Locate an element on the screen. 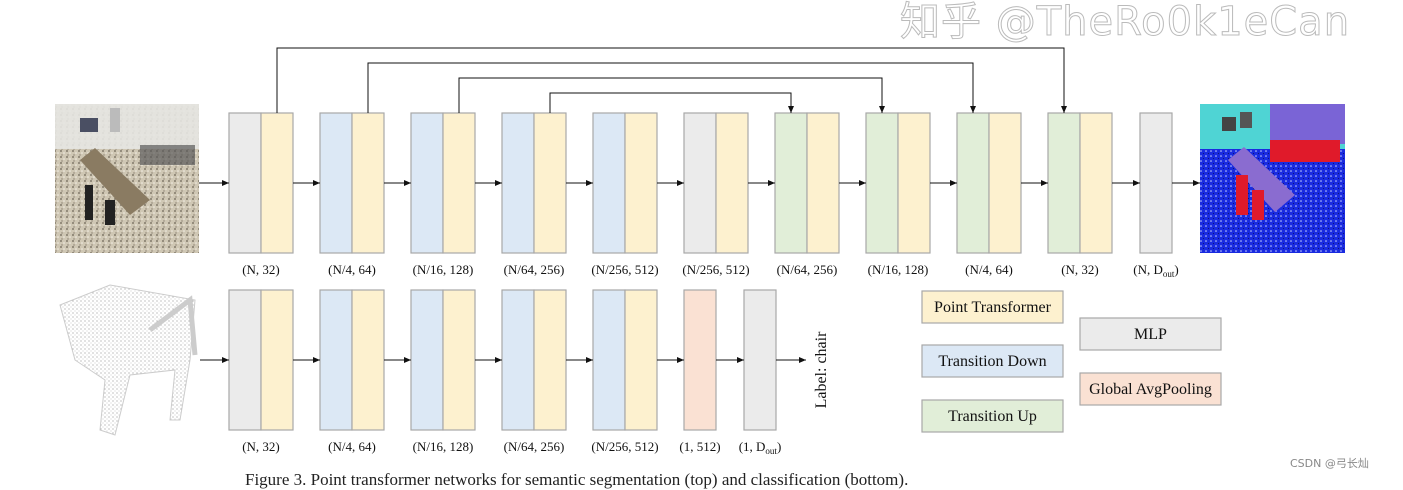 Image resolution: width=1403 pixels, height=490 pixels. legend-item-transition-up: Transition Up is located at coordinates (992, 416).